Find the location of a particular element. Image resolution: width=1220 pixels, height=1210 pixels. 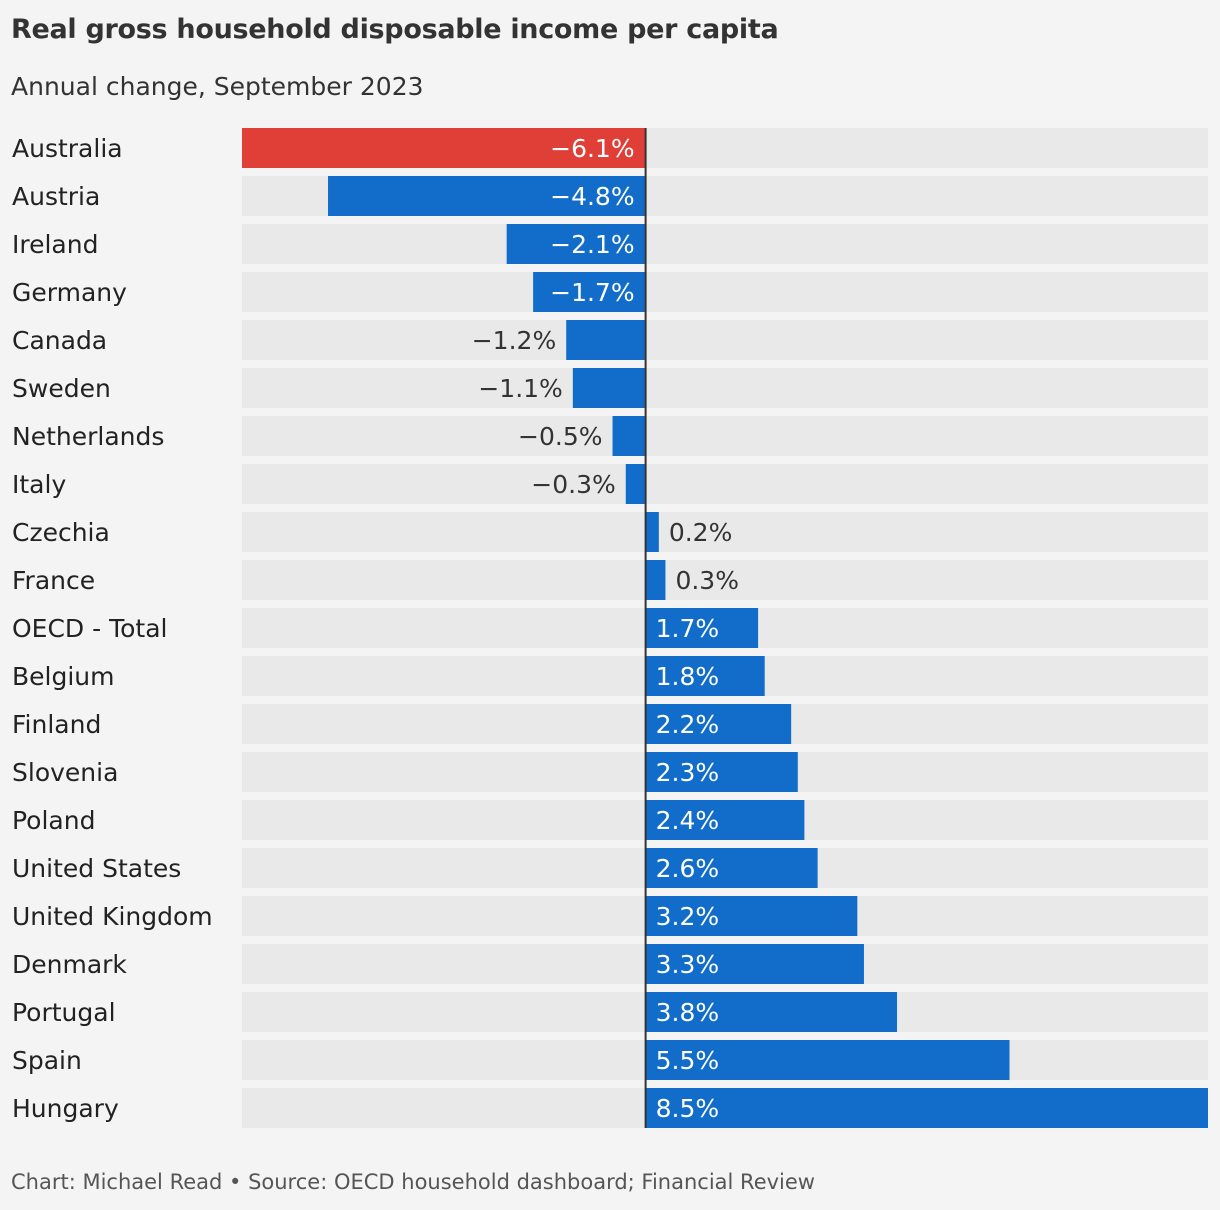

value-label: −0.3% is located at coordinates (573, 484).